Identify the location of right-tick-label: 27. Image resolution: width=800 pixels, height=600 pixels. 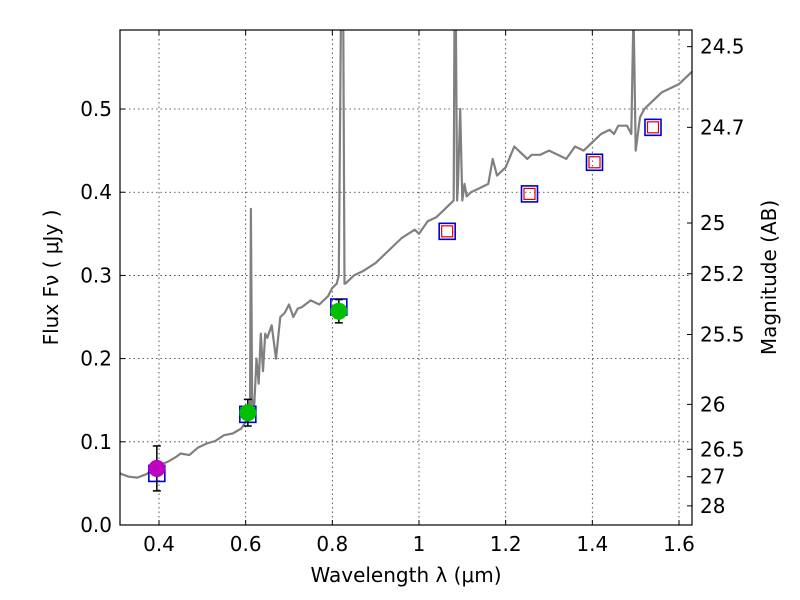
(712, 477).